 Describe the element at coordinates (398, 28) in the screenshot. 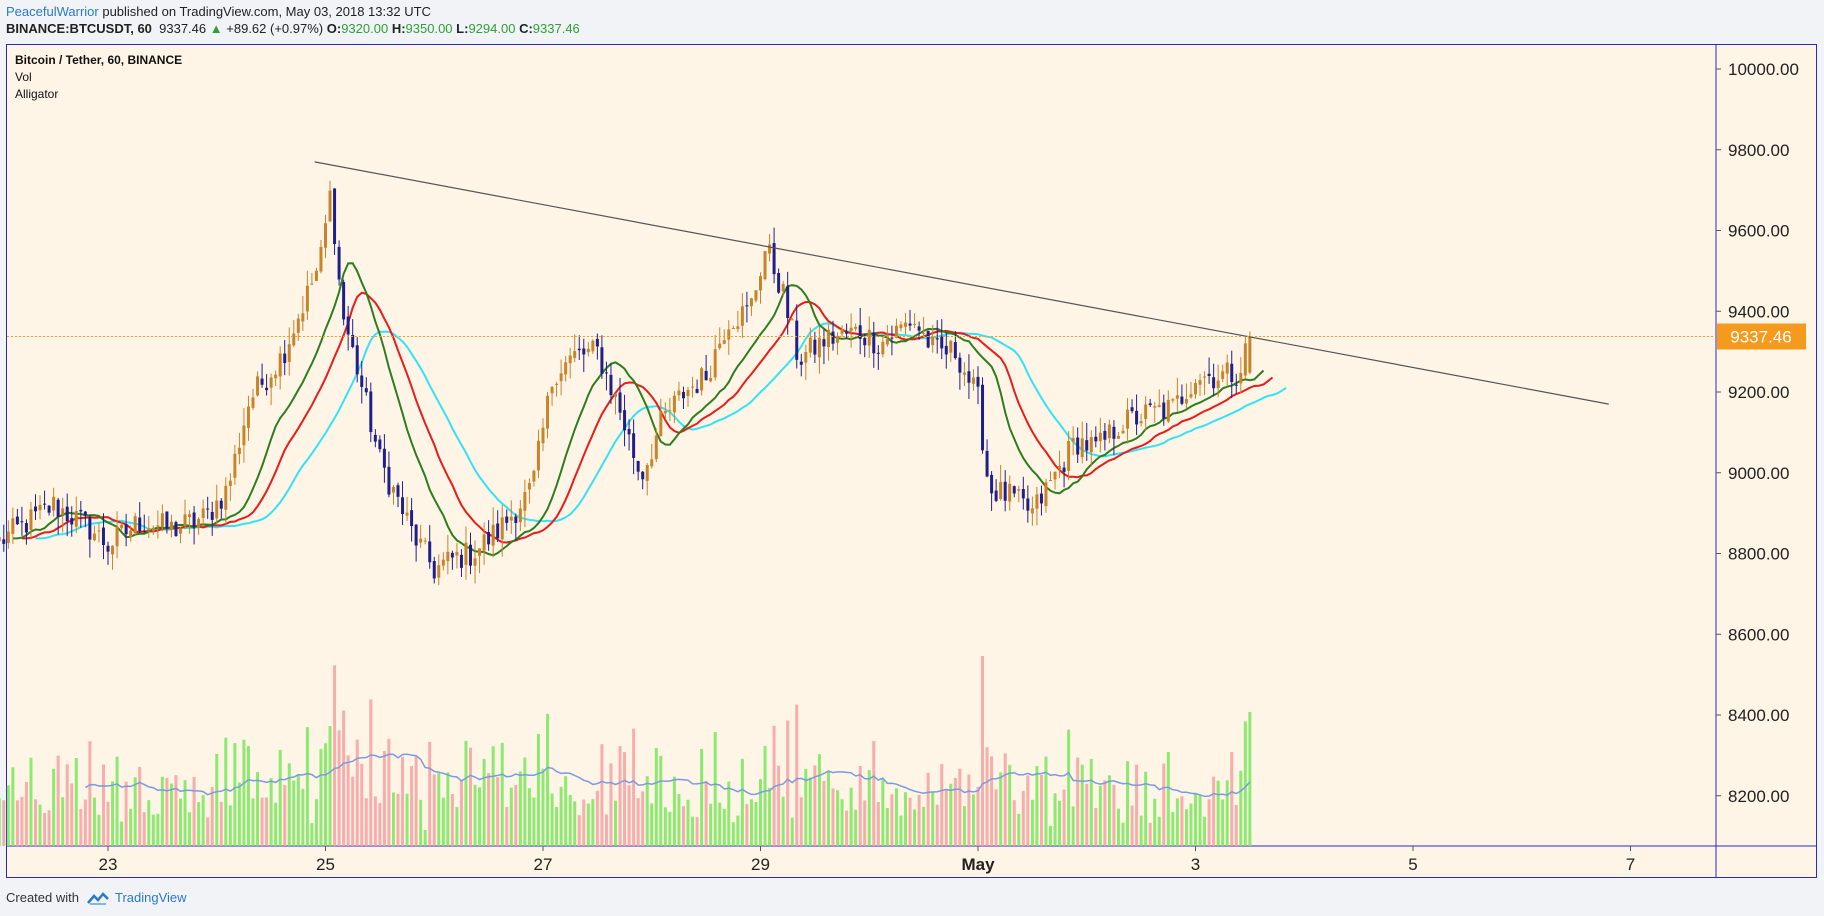

I see `high-label: H:` at that location.